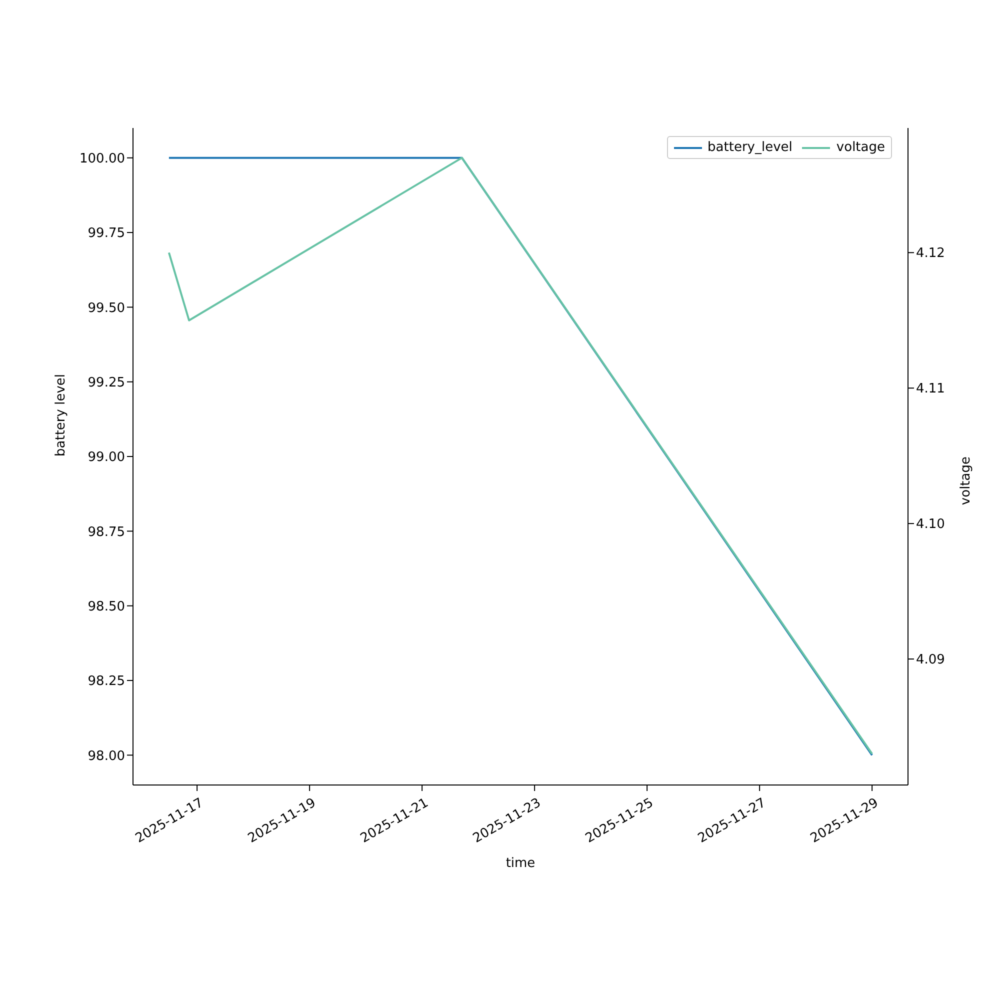 This screenshot has width=1000, height=1000. What do you see at coordinates (930, 660) in the screenshot?
I see `y2-tick-label: 4.09` at bounding box center [930, 660].